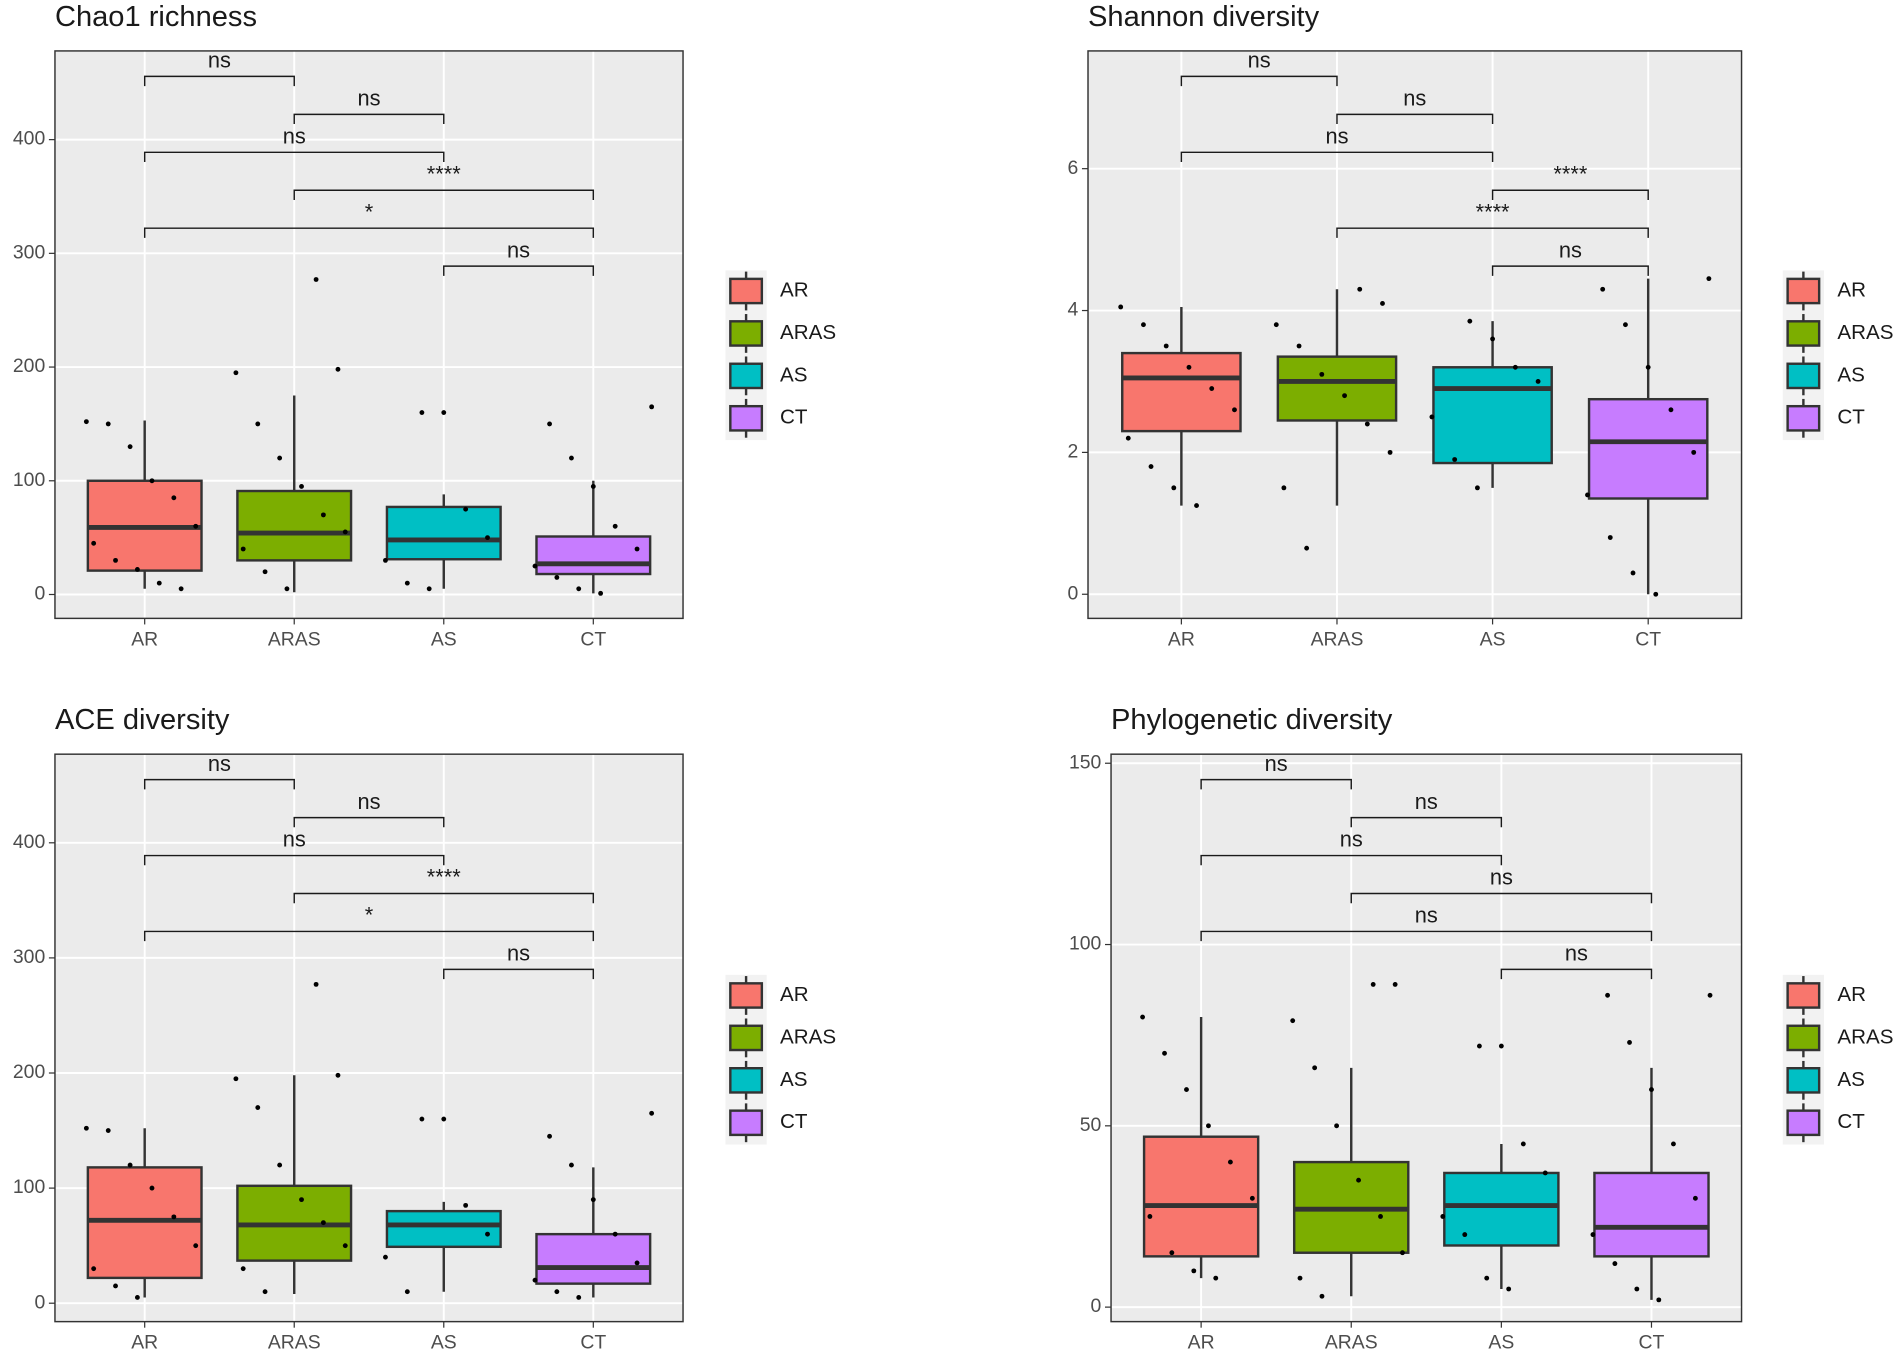  I want to click on x-tick-label: AS, so click(444, 639).